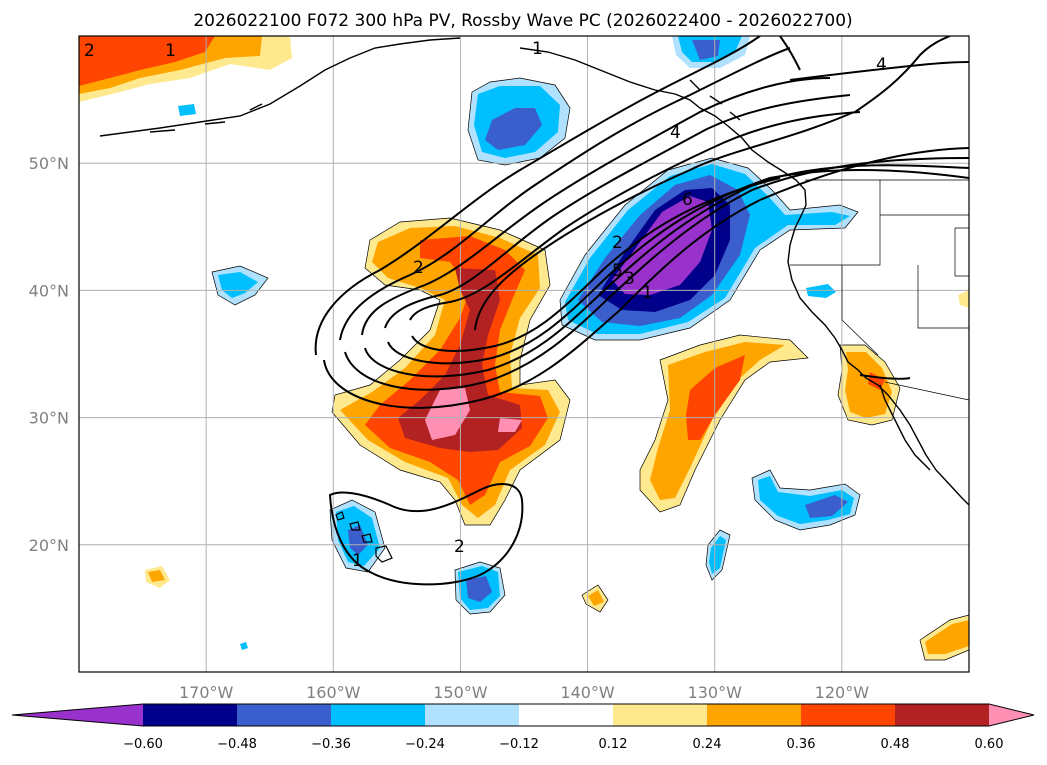 Image resolution: width=1047 pixels, height=765 pixels. I want to click on lat-tick-label: 40°N, so click(49, 290).